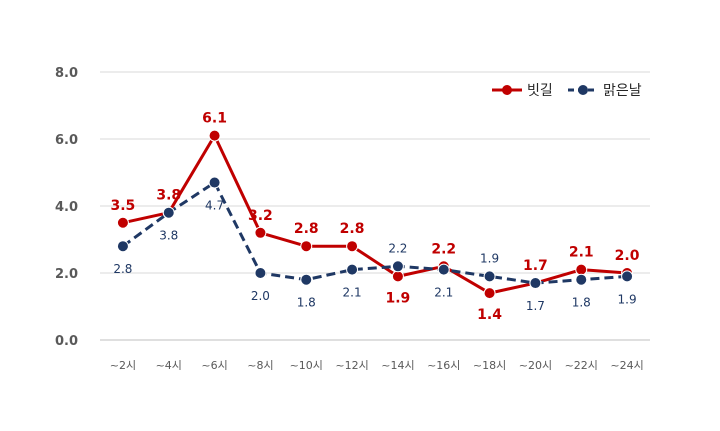 The height and width of the screenshot is (431, 720). What do you see at coordinates (443, 249) in the screenshot?
I see `data-label-rain: 2.2` at bounding box center [443, 249].